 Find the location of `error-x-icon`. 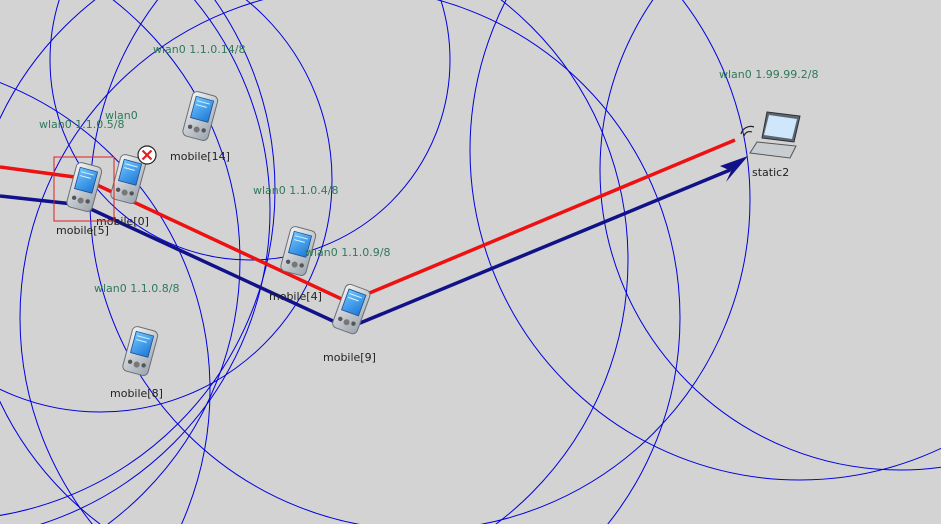

error-x-icon is located at coordinates (147, 155).